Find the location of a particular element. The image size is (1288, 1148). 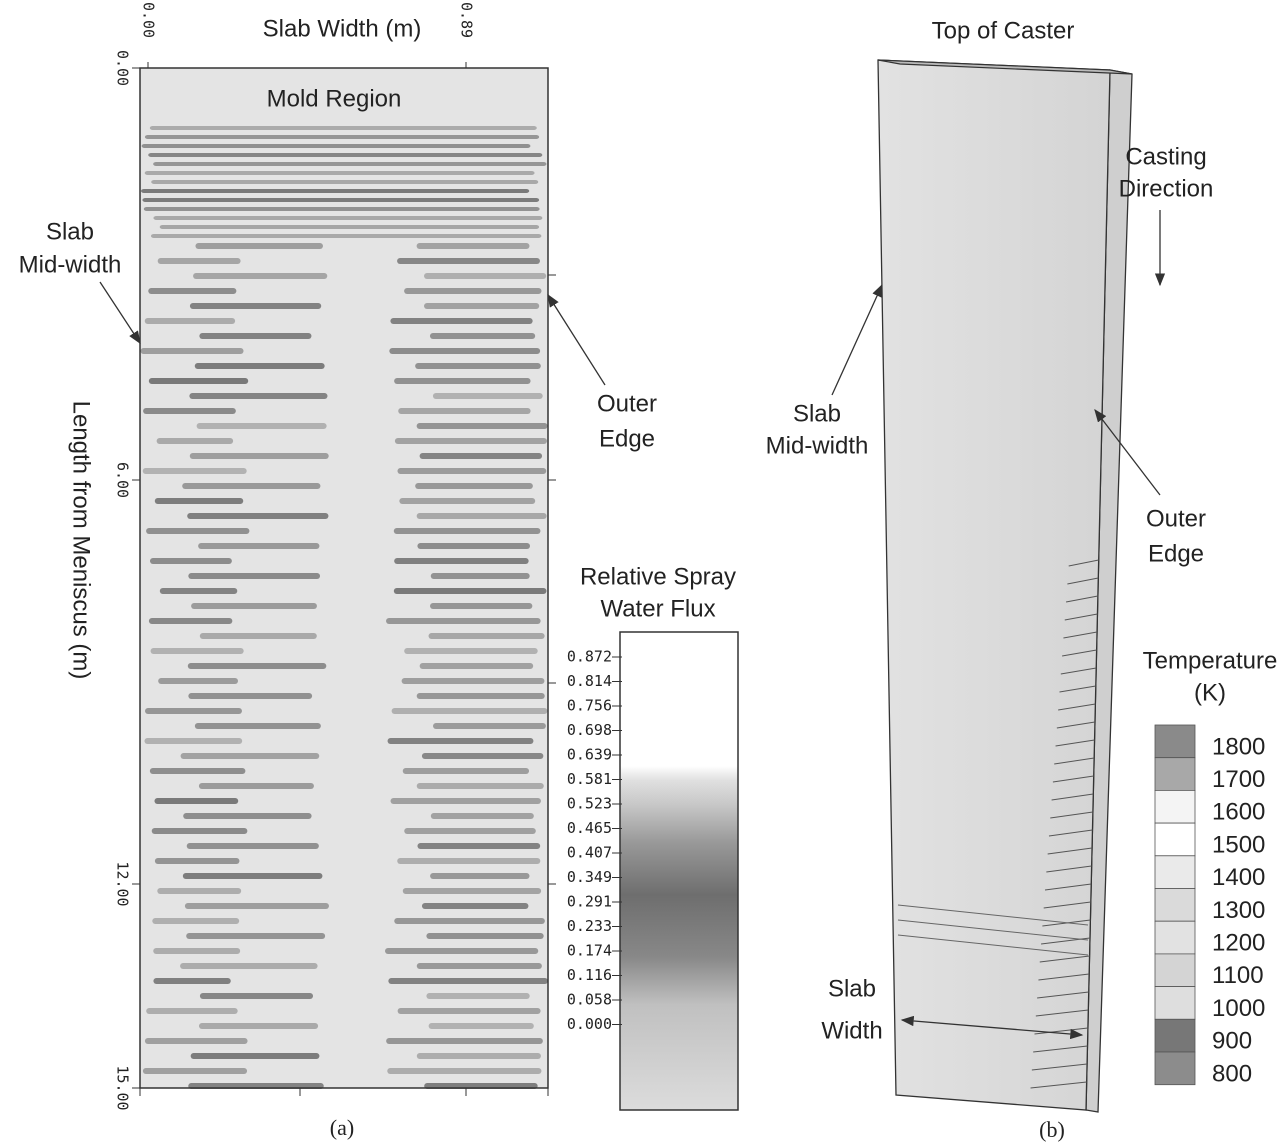

x-tick-label: 0.89 is located at coordinates (467, 20).